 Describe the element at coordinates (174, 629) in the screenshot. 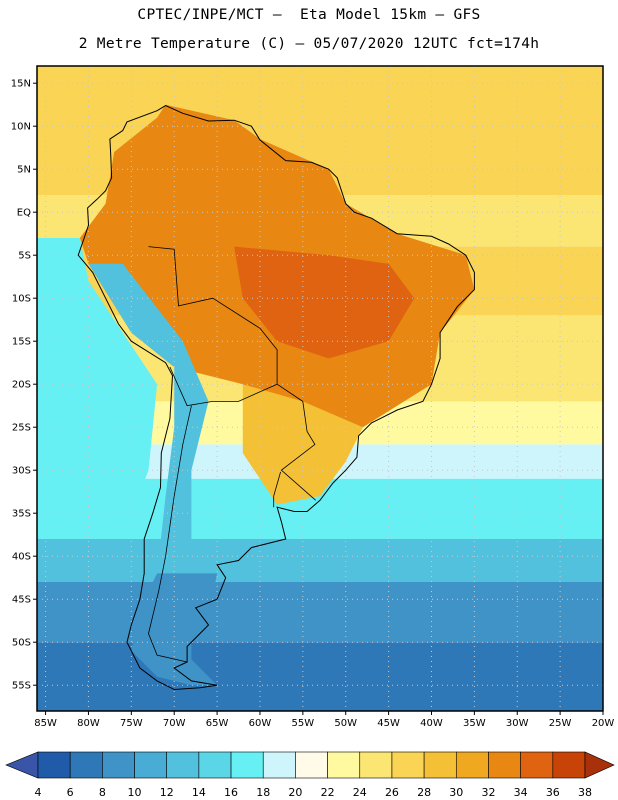

I see `land-region-patagonia` at that location.